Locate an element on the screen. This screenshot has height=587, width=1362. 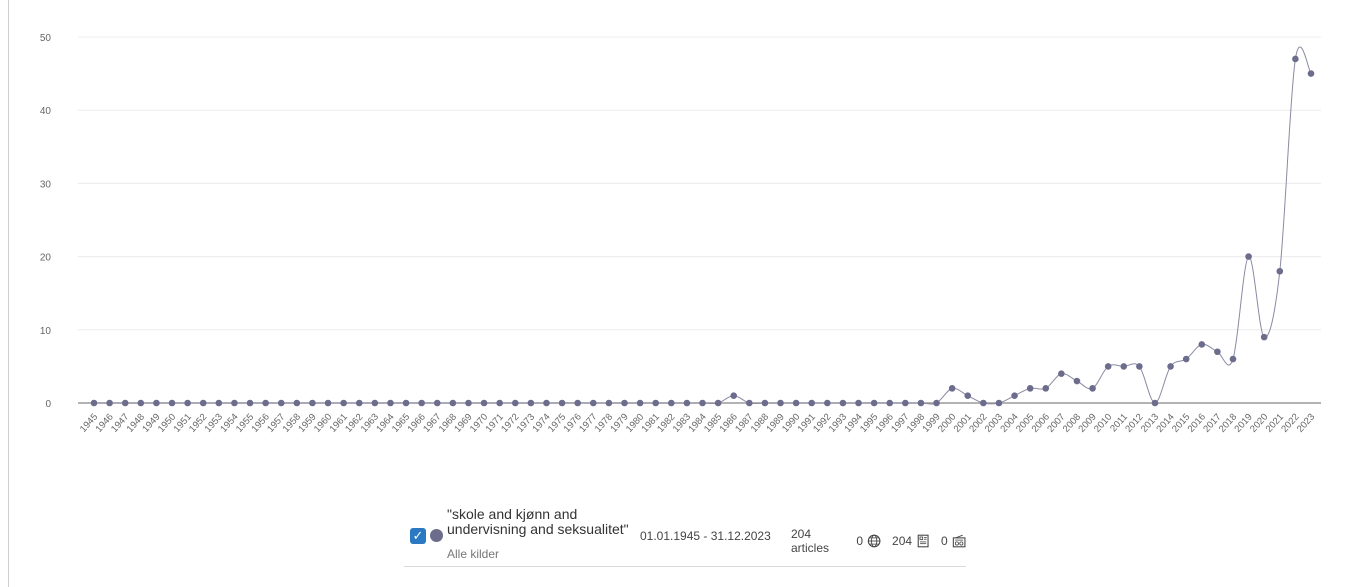
y-tick-label: 20 is located at coordinates (46, 258).